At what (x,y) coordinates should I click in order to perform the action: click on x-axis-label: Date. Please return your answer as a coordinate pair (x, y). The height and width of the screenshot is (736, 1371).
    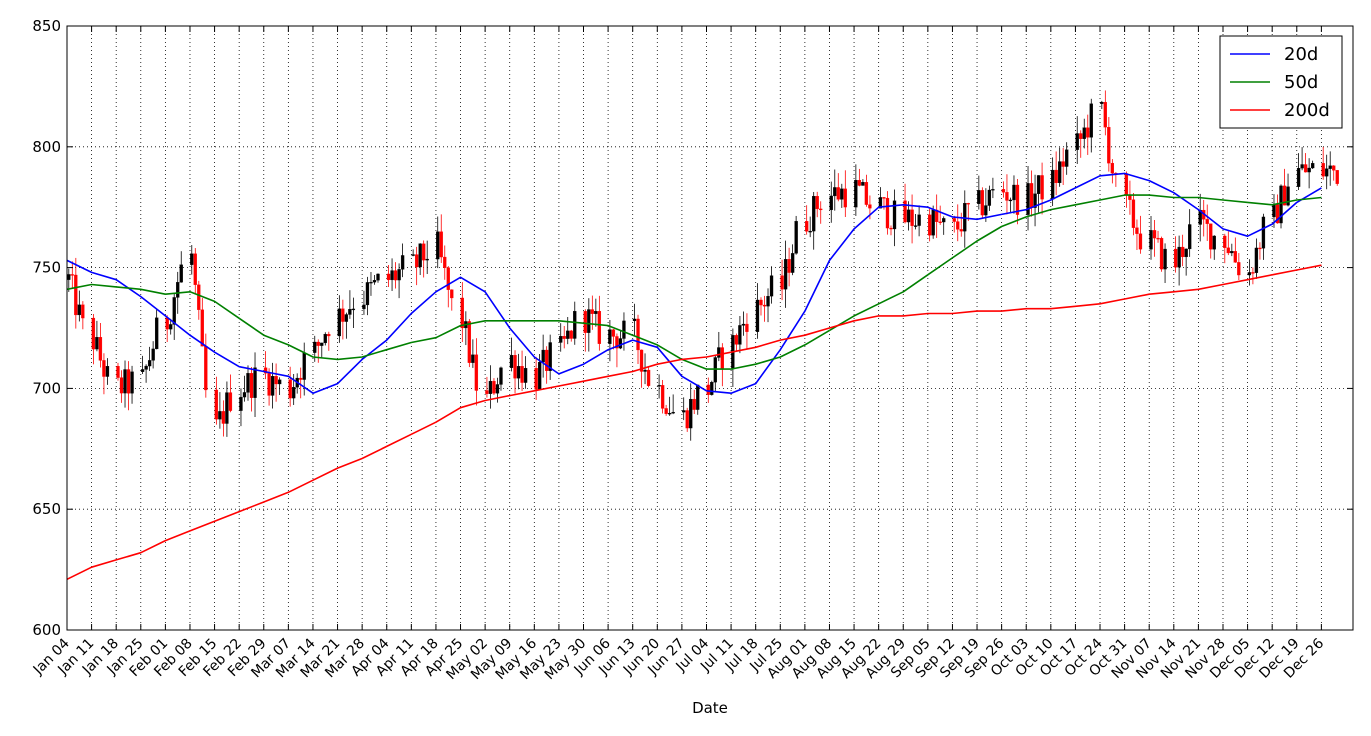
    Looking at the image, I should click on (710, 708).